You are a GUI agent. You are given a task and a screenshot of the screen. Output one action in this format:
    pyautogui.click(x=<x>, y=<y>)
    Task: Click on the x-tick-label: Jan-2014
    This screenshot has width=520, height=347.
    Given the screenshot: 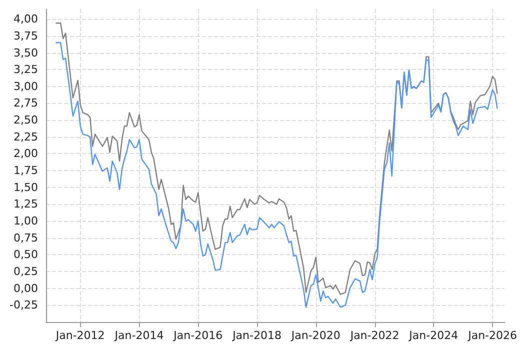 What is the action you would take?
    pyautogui.click(x=139, y=335)
    